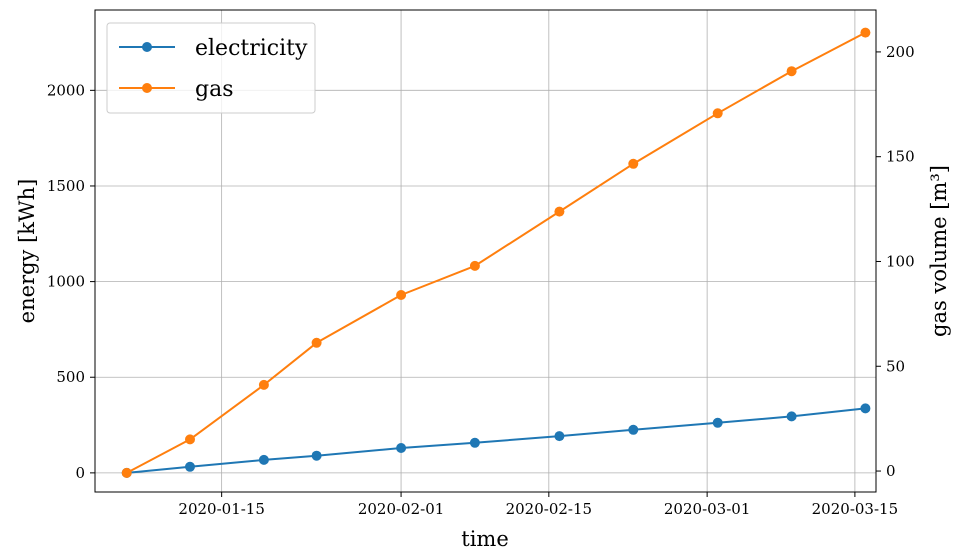 Image resolution: width=960 pixels, height=560 pixels. Describe the element at coordinates (891, 471) in the screenshot. I see `y2-tick-label: 0` at that location.